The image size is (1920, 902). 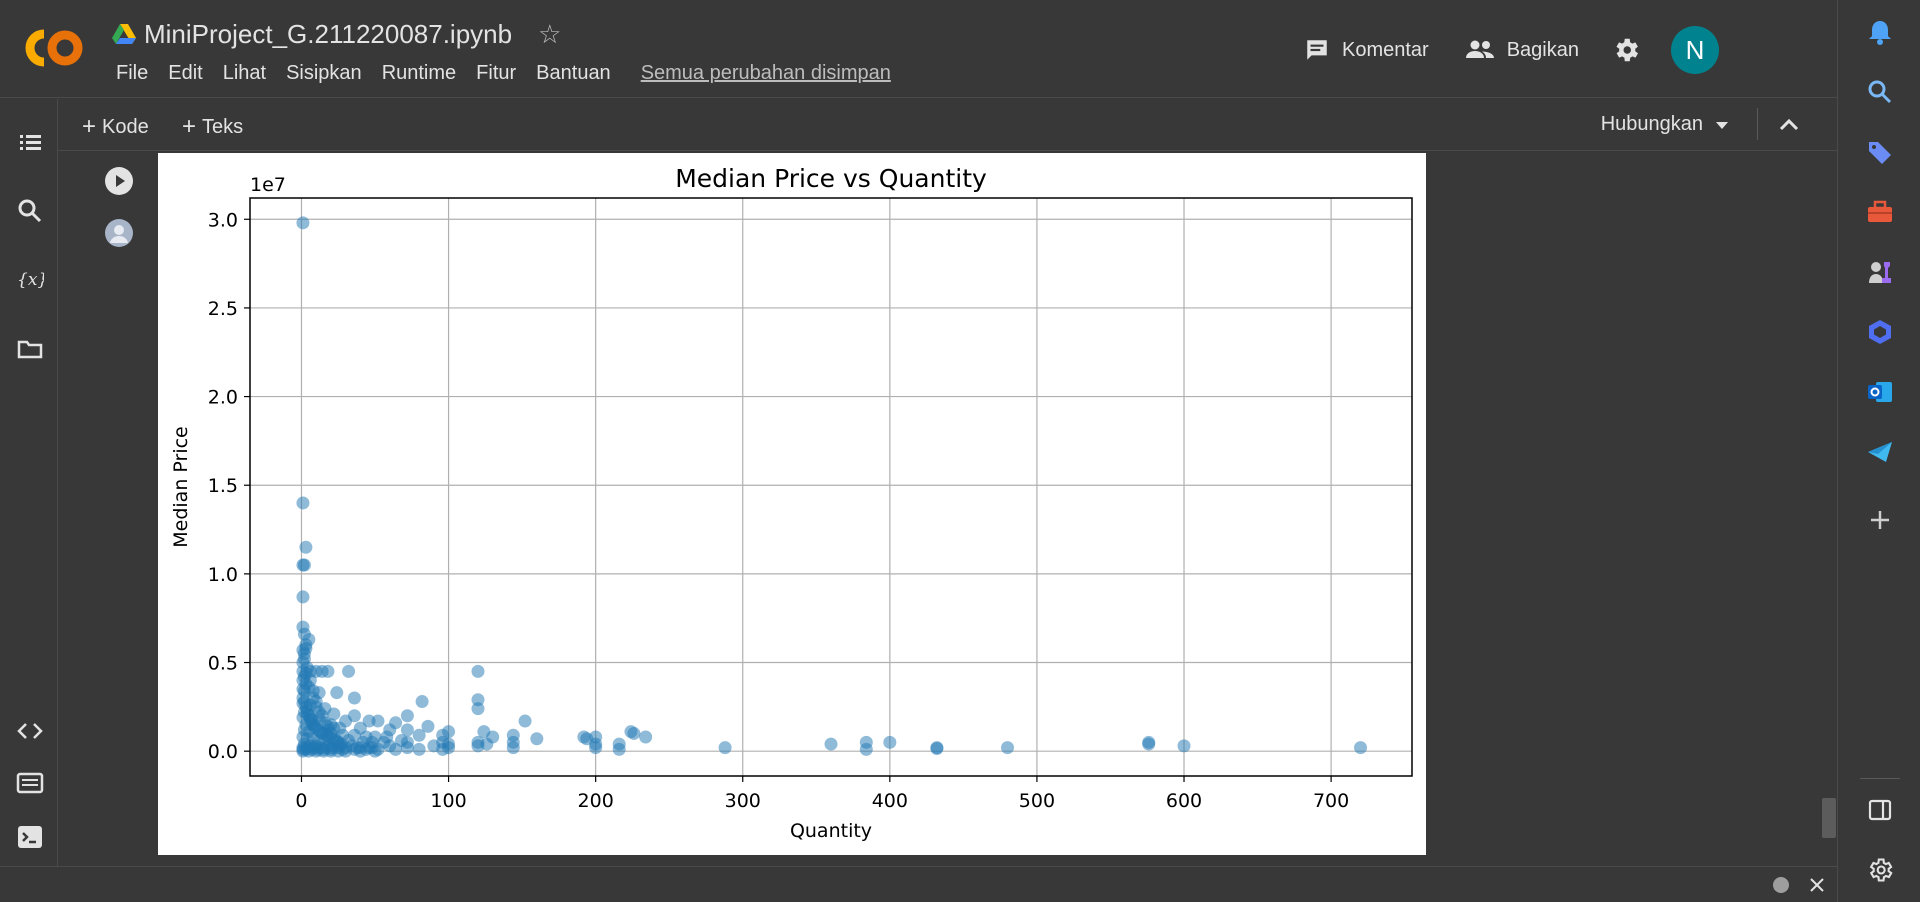 I want to click on x-tick-label: 0, so click(x=301, y=801).